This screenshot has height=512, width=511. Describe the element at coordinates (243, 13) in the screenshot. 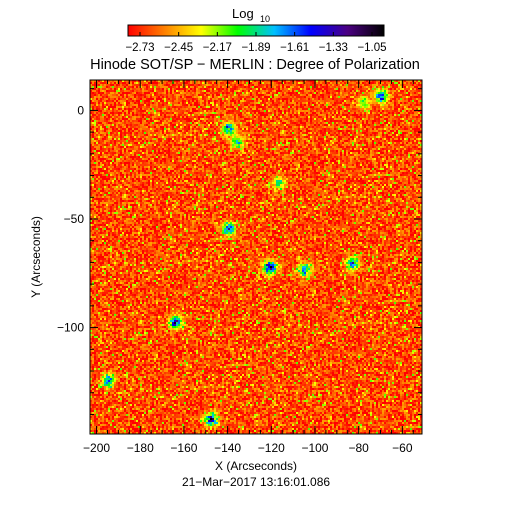

I see `colorbar-label: Log` at that location.